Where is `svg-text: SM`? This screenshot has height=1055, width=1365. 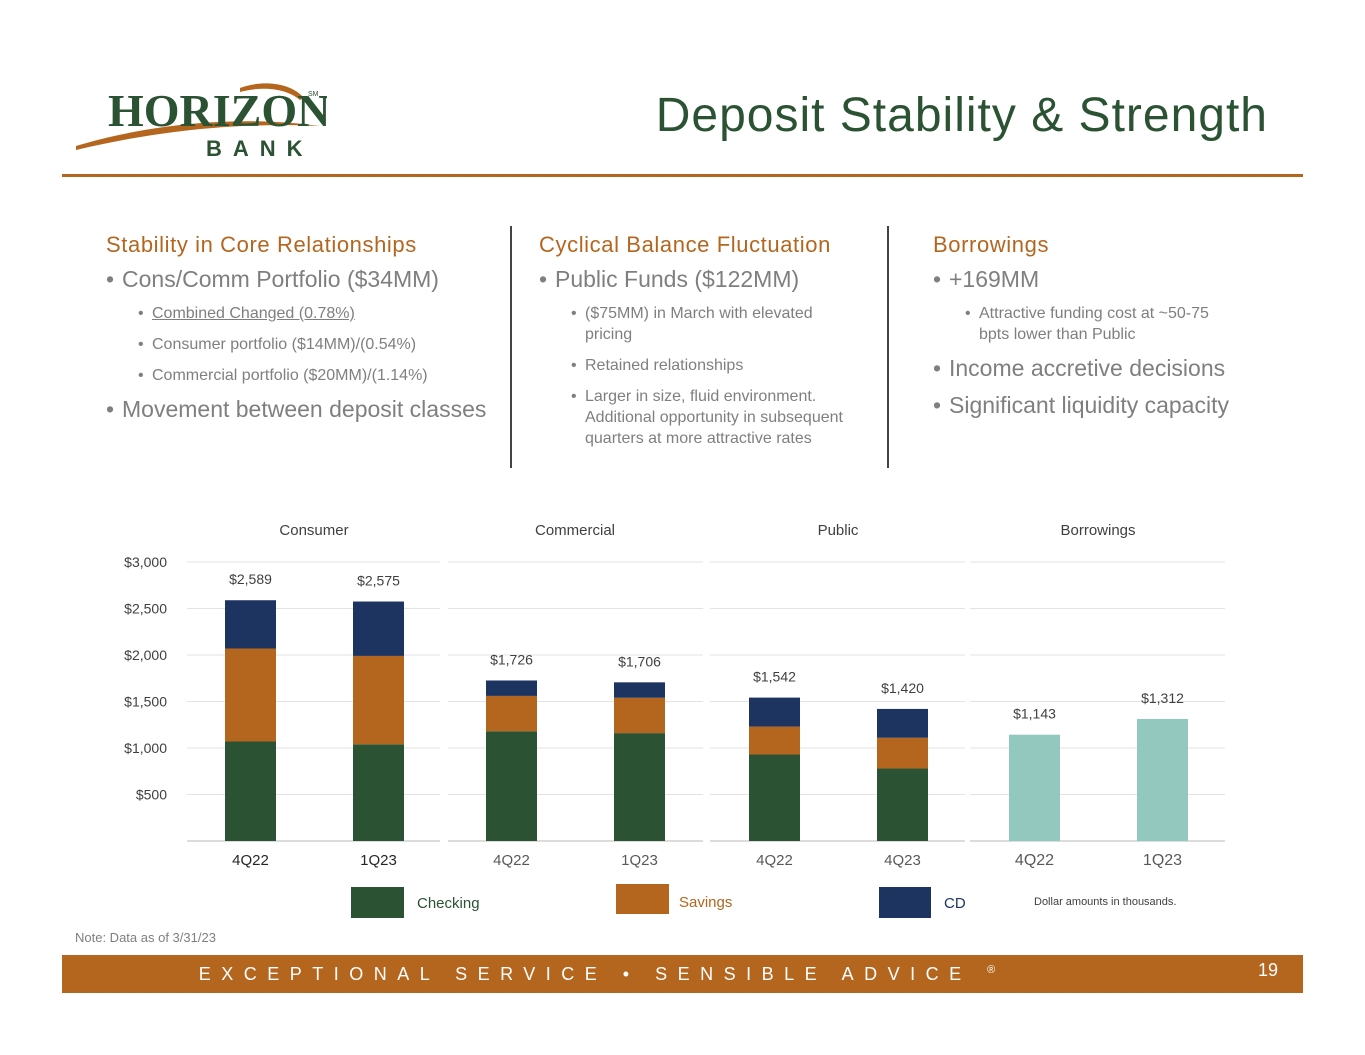
svg-text: SM is located at coordinates (313, 94).